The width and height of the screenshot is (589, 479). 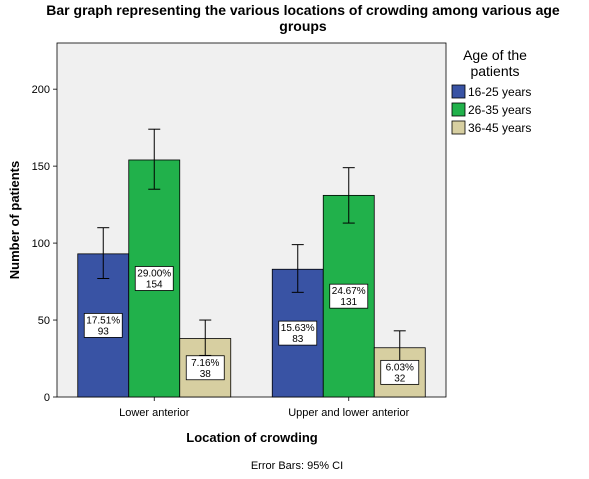 I want to click on data-label-count: 83, so click(x=298, y=339).